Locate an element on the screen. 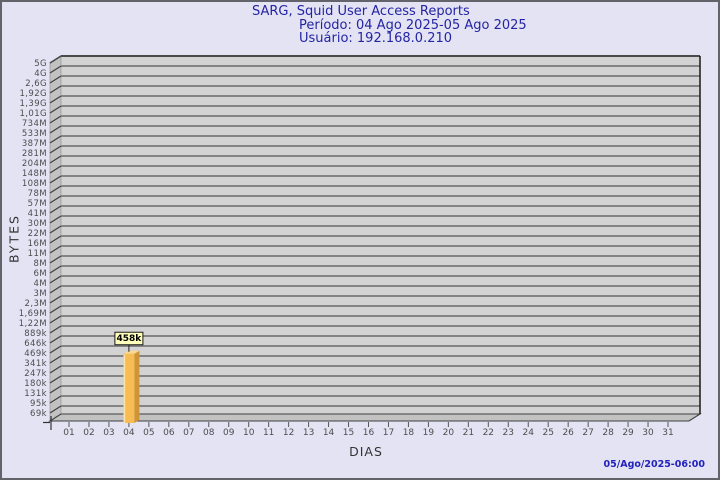  report-timestamp: 05/Ago/2025-06:00 is located at coordinates (654, 464).